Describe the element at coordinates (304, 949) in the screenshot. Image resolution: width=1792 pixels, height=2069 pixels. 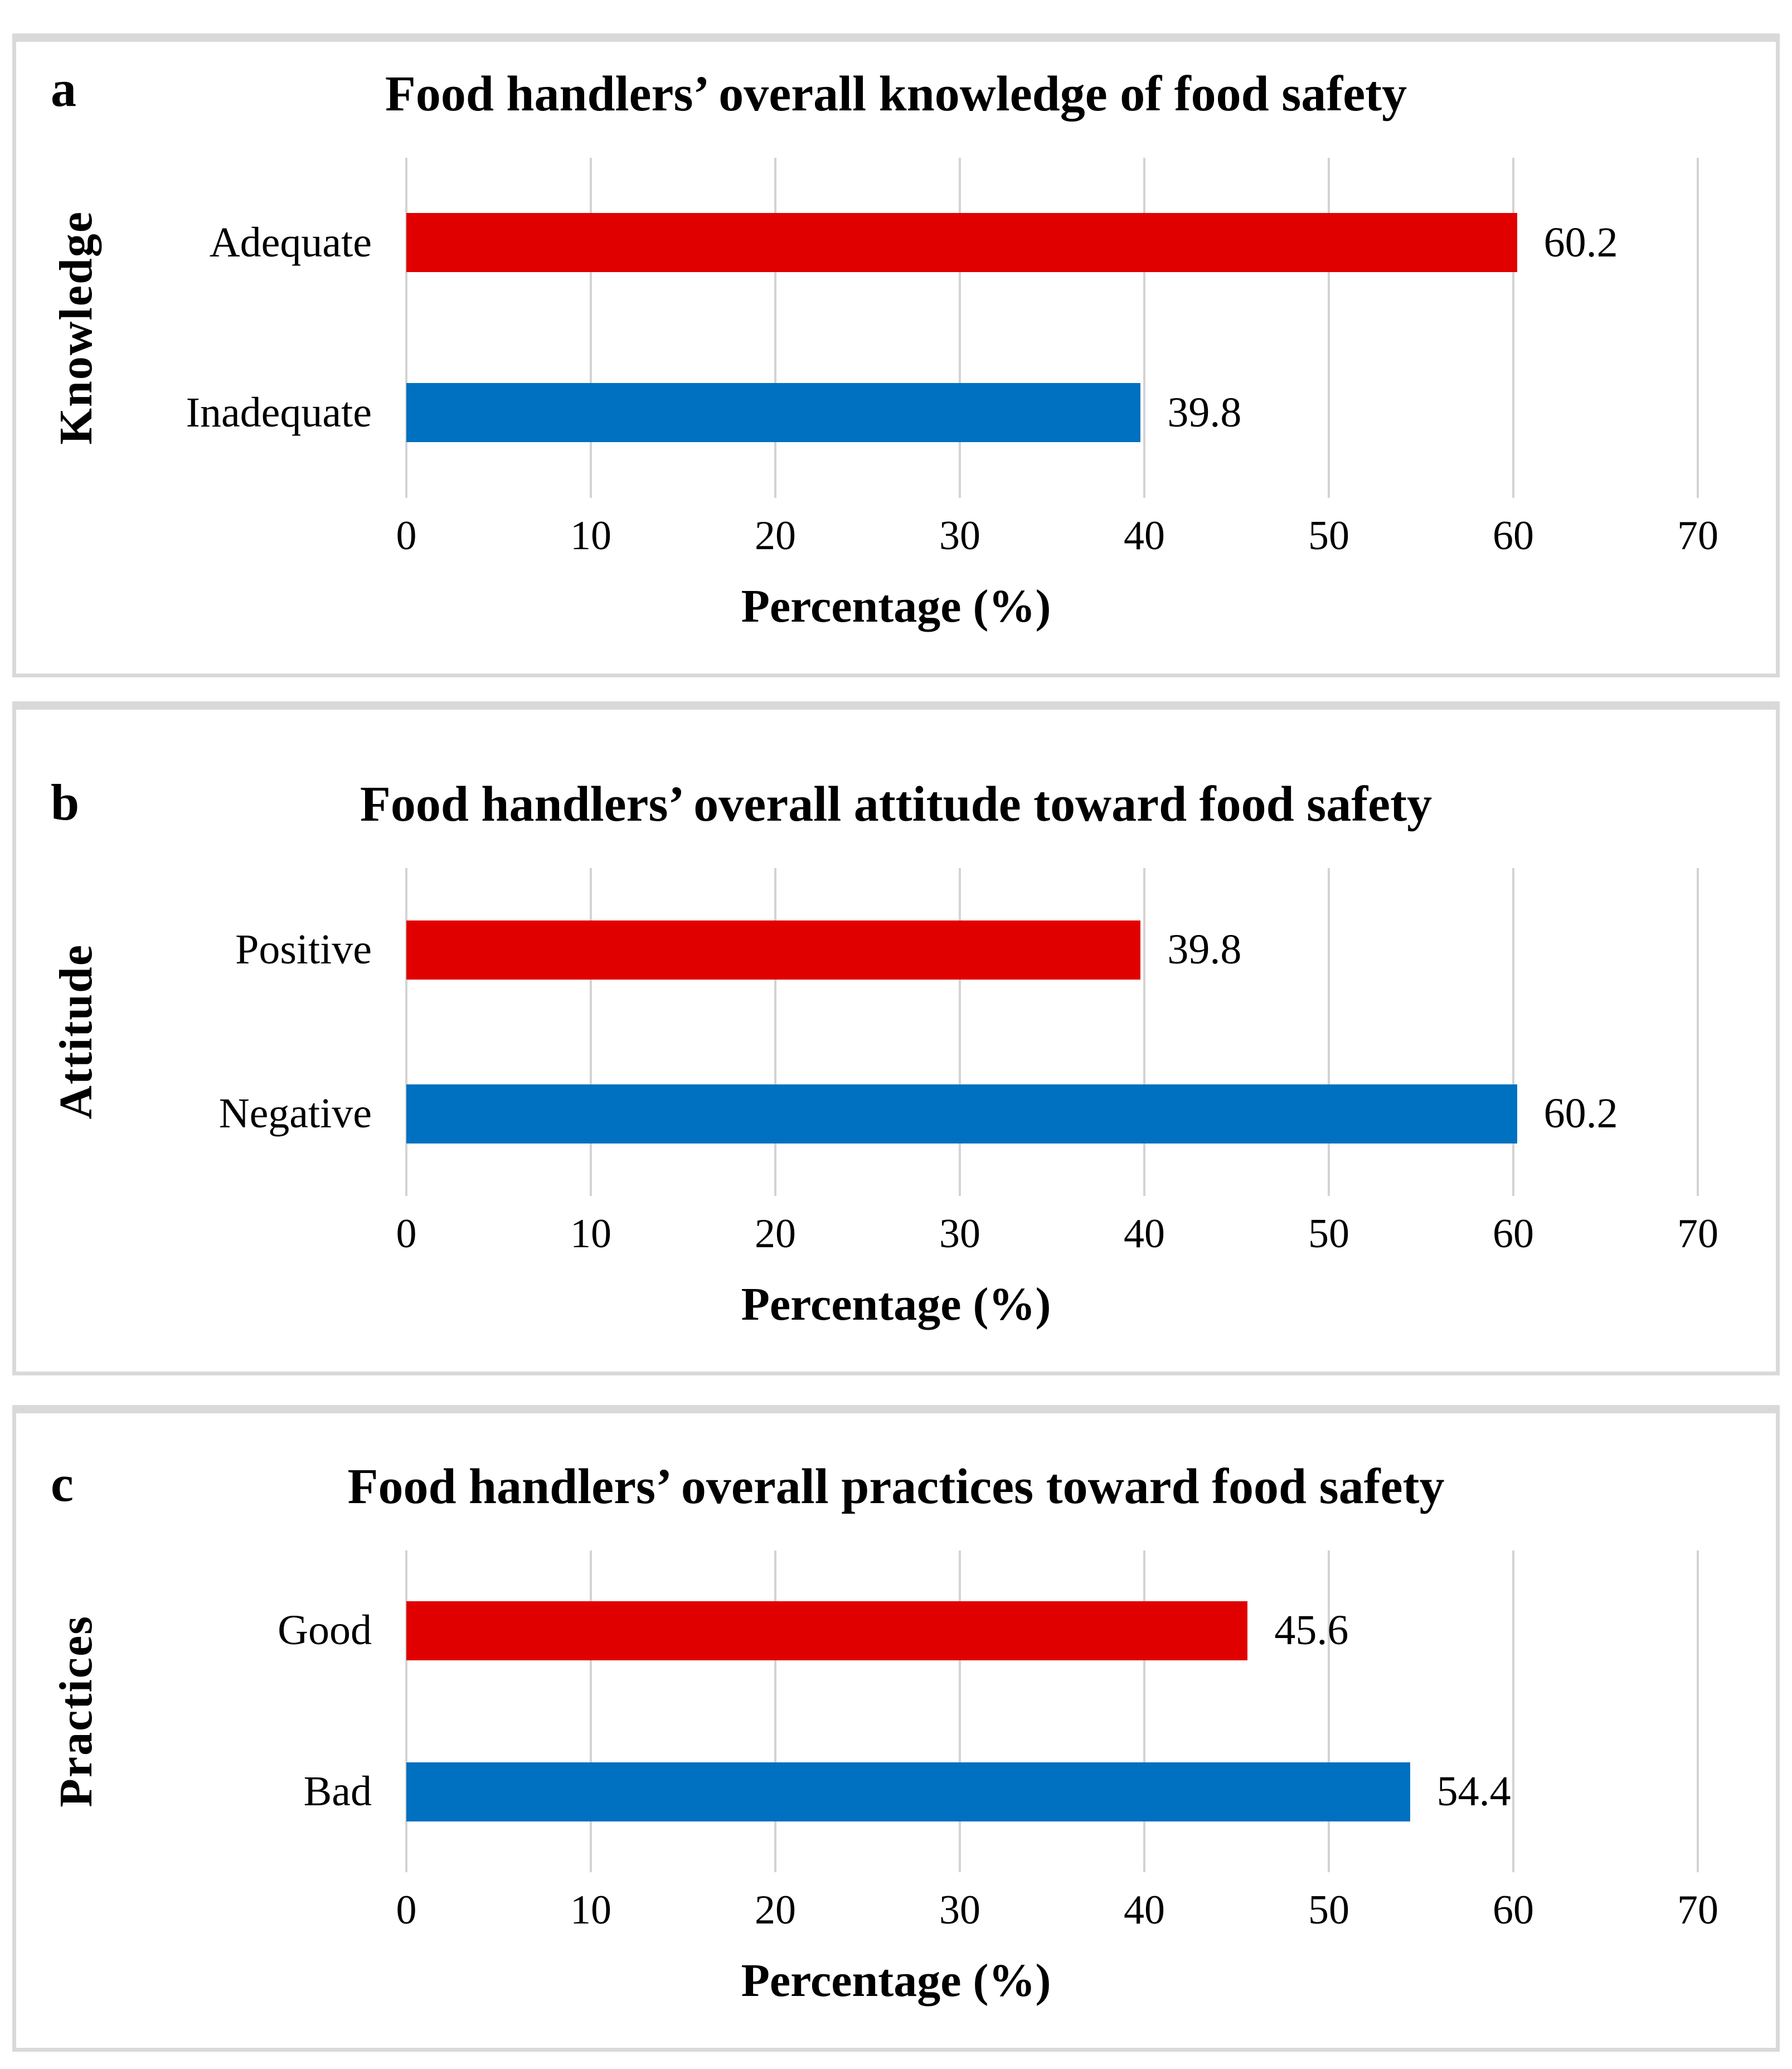
I see `category-label: Positive` at that location.